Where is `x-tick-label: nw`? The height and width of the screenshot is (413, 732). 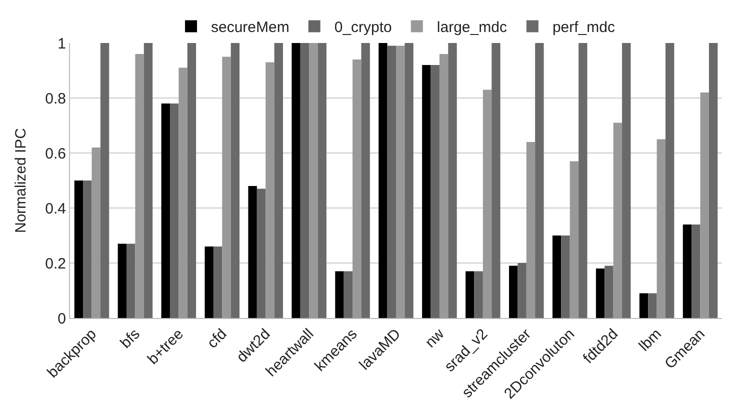 x-tick-label: nw is located at coordinates (435, 339).